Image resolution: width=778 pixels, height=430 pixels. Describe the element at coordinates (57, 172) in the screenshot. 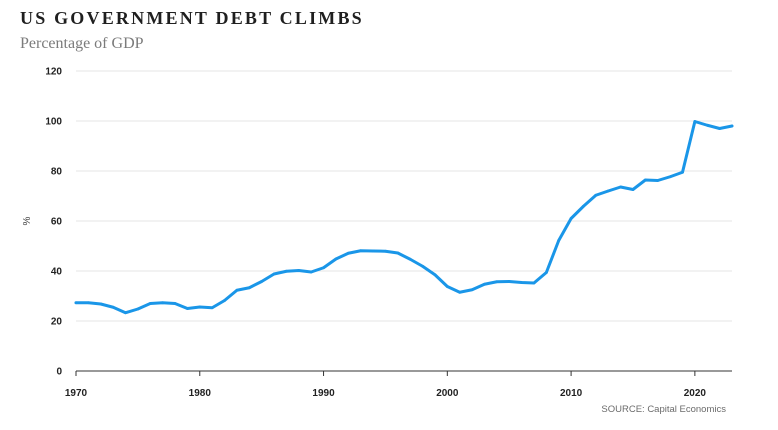

I see `y-tick-label-80: 80` at that location.